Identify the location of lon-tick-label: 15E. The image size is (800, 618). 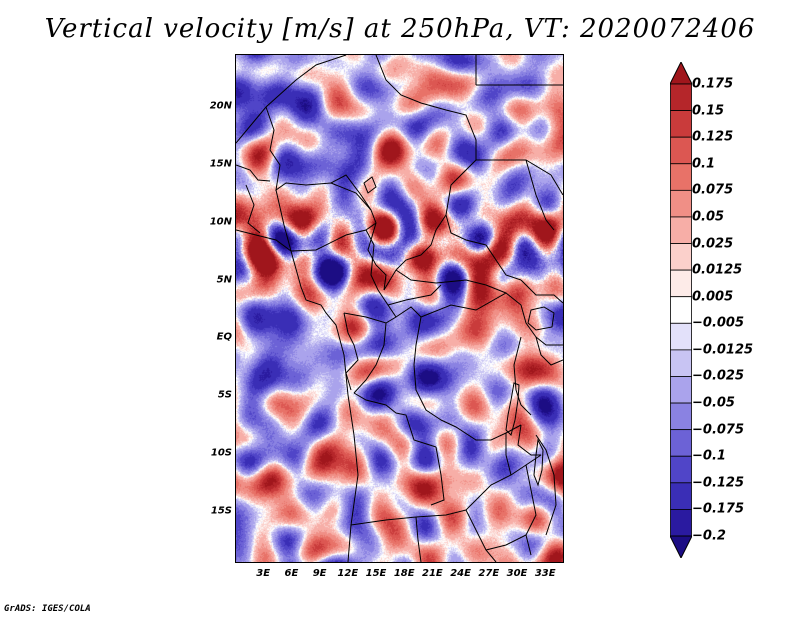
(376, 573).